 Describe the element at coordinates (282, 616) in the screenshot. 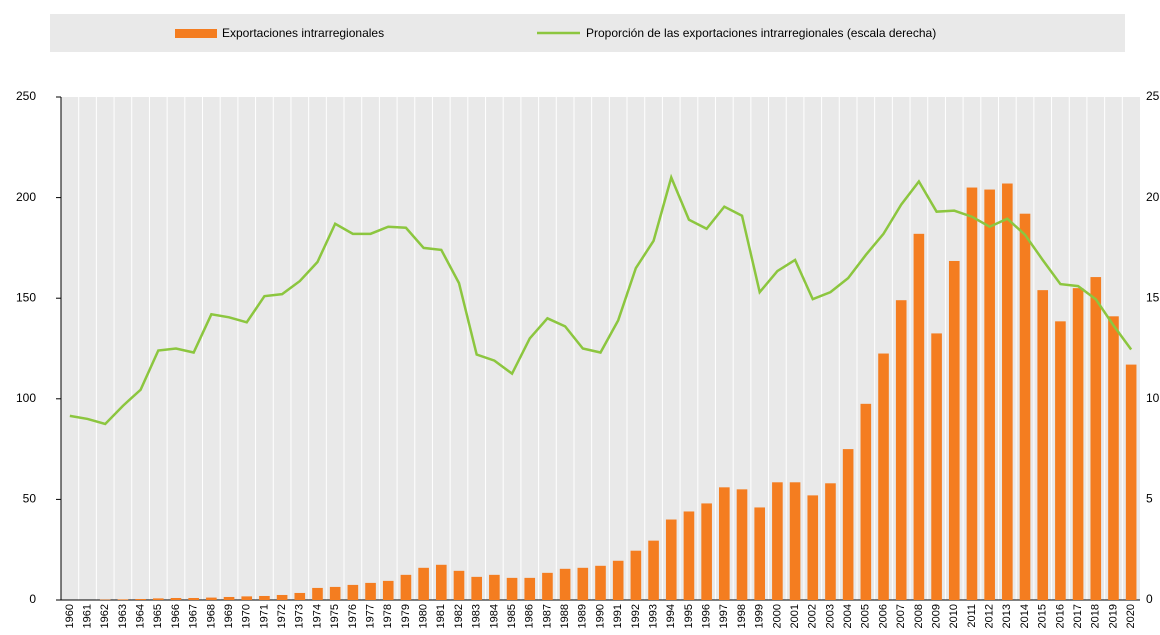

I see `x-tick-label: 1972` at that location.